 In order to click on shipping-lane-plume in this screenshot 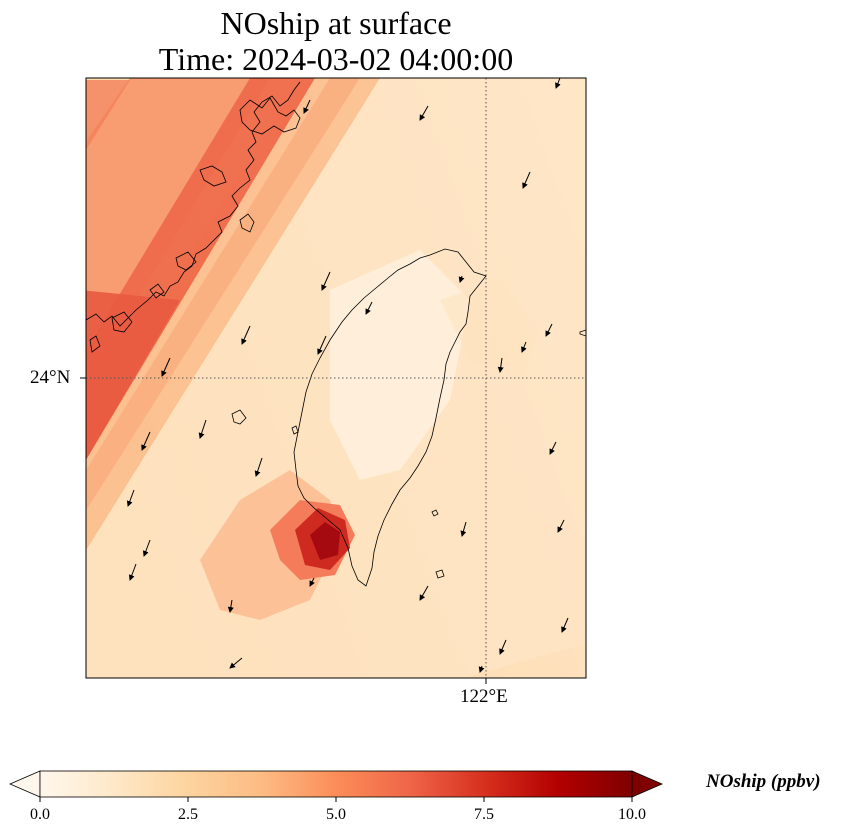, I will do `click(200, 269)`.